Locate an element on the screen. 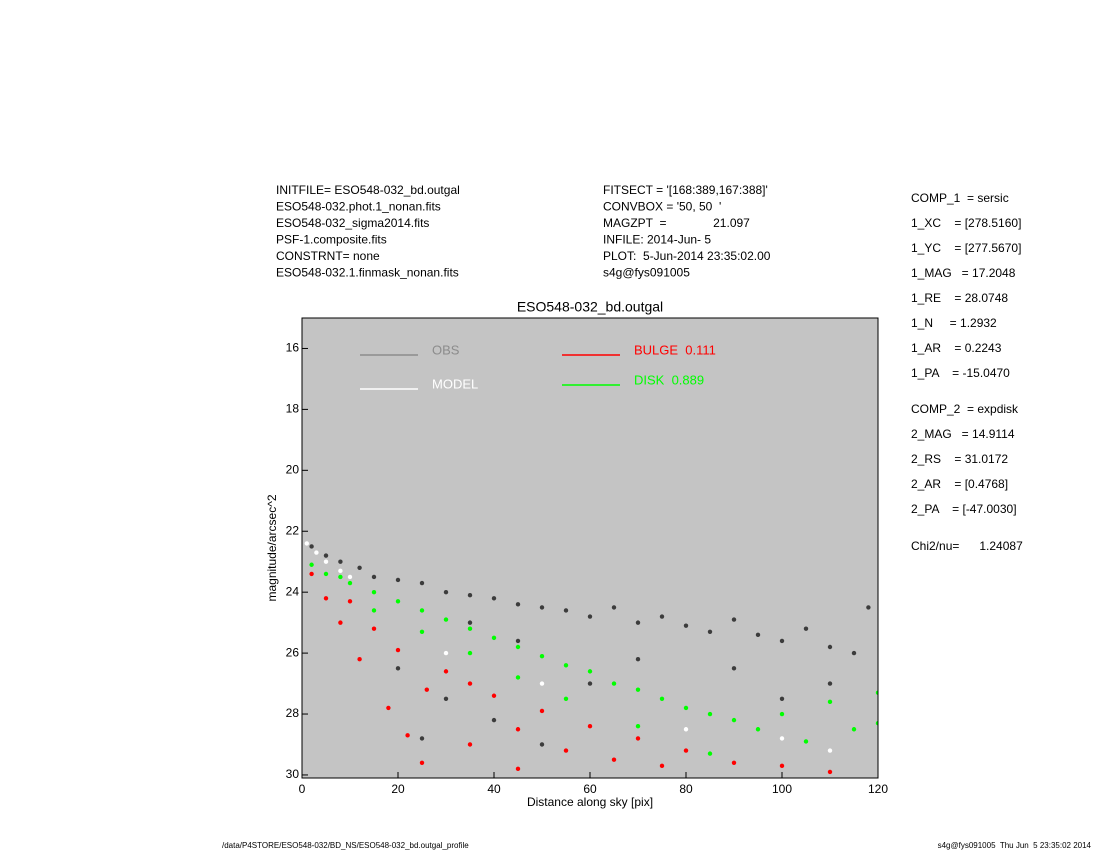  fit-parameter: 2_MAG = 14.9114 is located at coordinates (963, 434).